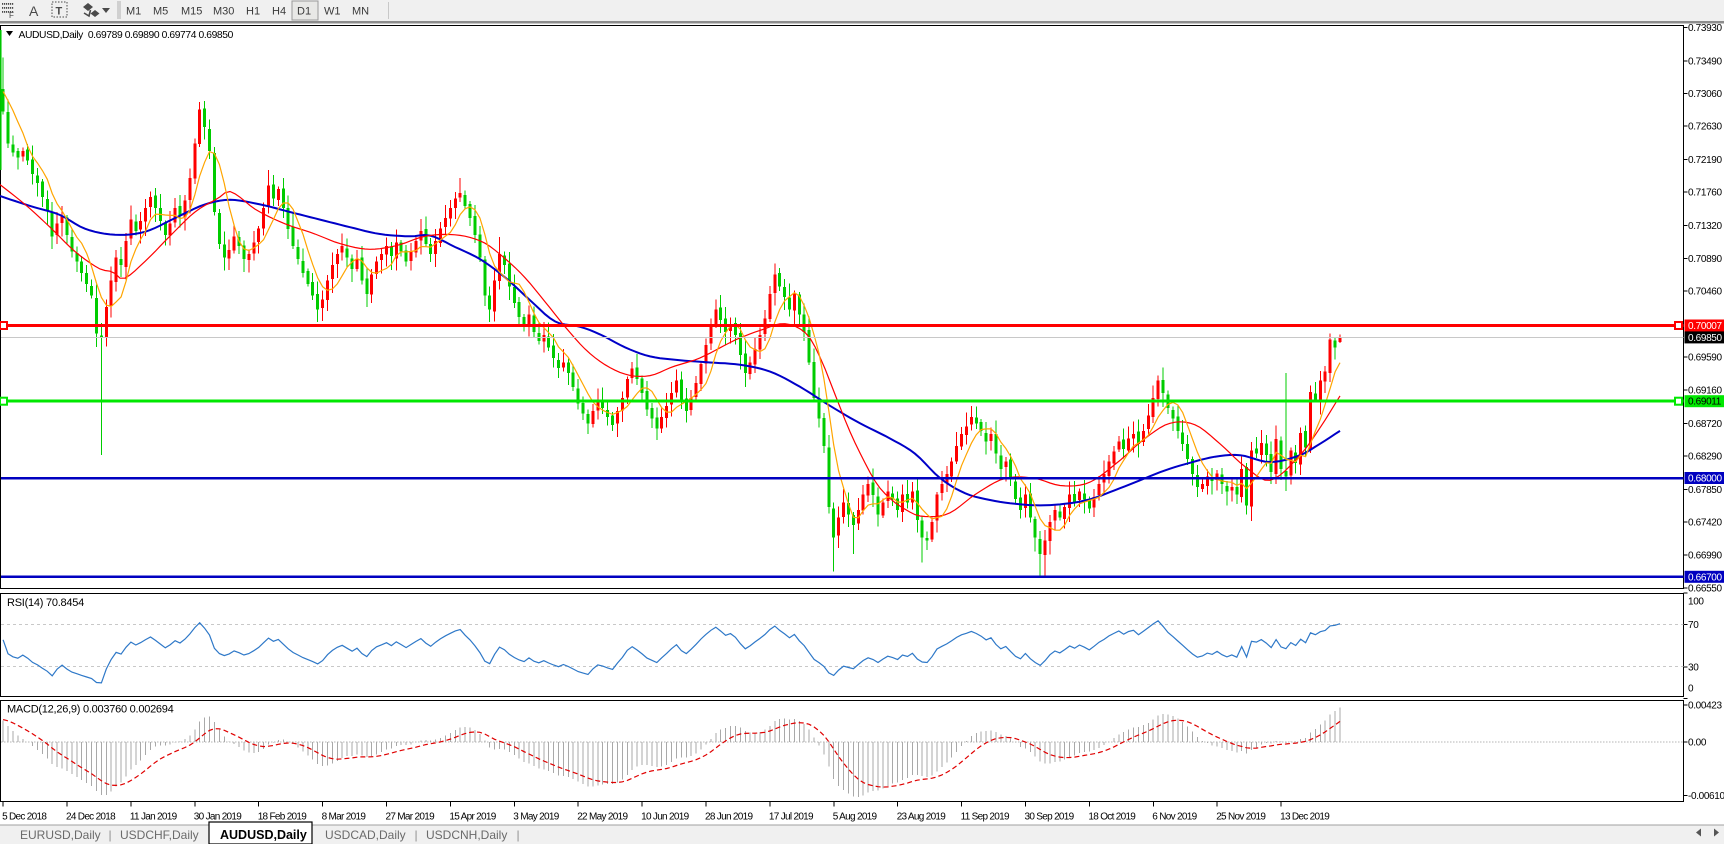 The height and width of the screenshot is (849, 1724). I want to click on svg-text: 0.69011, so click(1705, 402).